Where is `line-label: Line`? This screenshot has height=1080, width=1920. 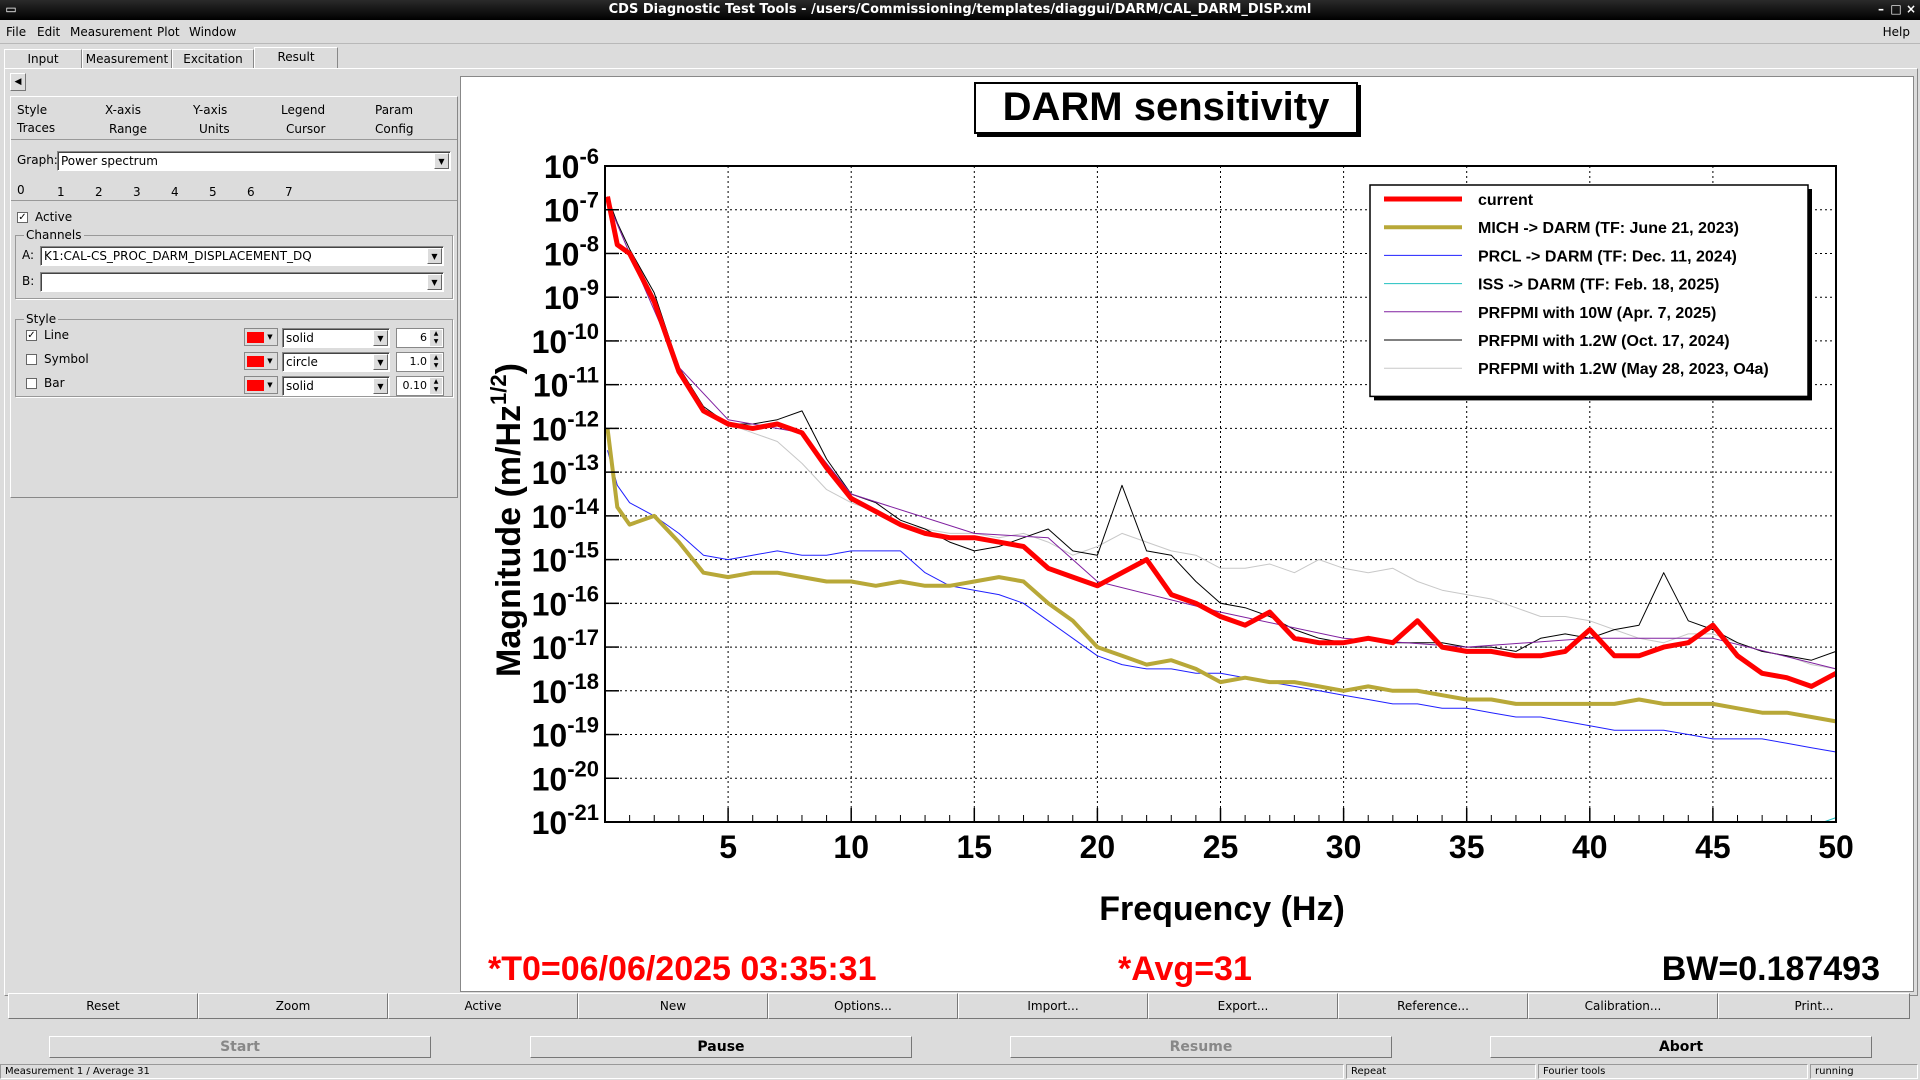
line-label: Line is located at coordinates (57, 335).